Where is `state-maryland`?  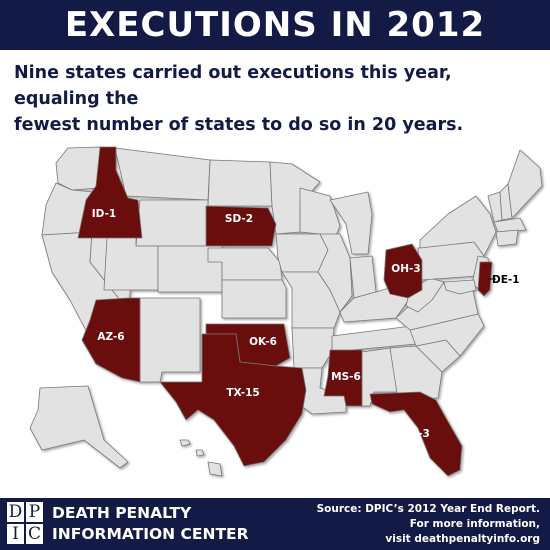
state-maryland is located at coordinates (460, 287).